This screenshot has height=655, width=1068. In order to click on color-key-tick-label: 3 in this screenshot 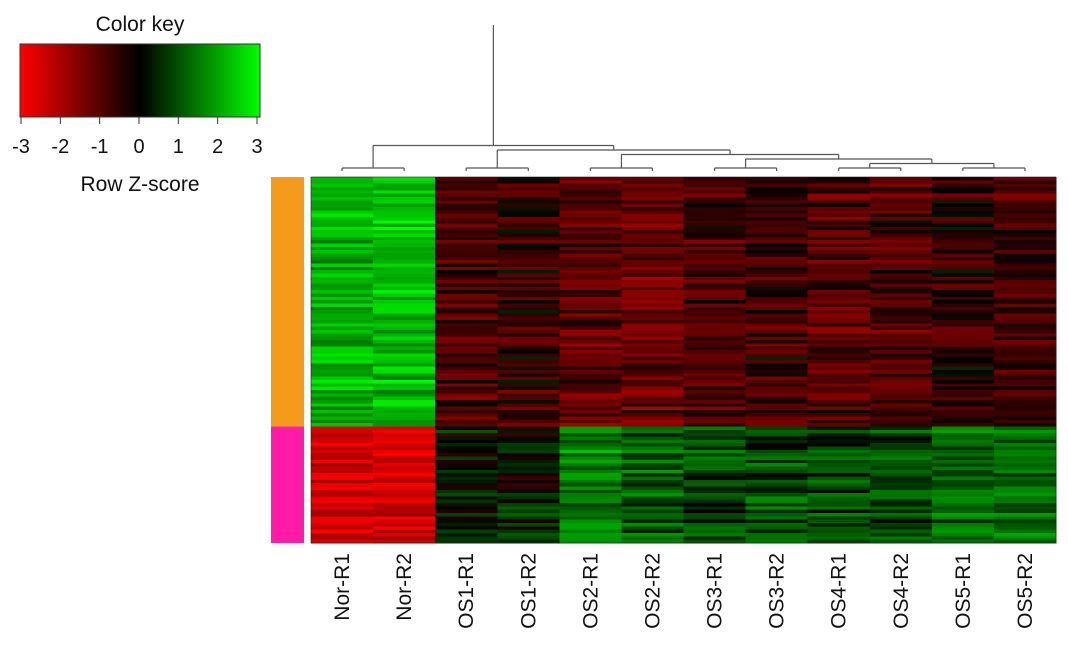, I will do `click(256, 147)`.